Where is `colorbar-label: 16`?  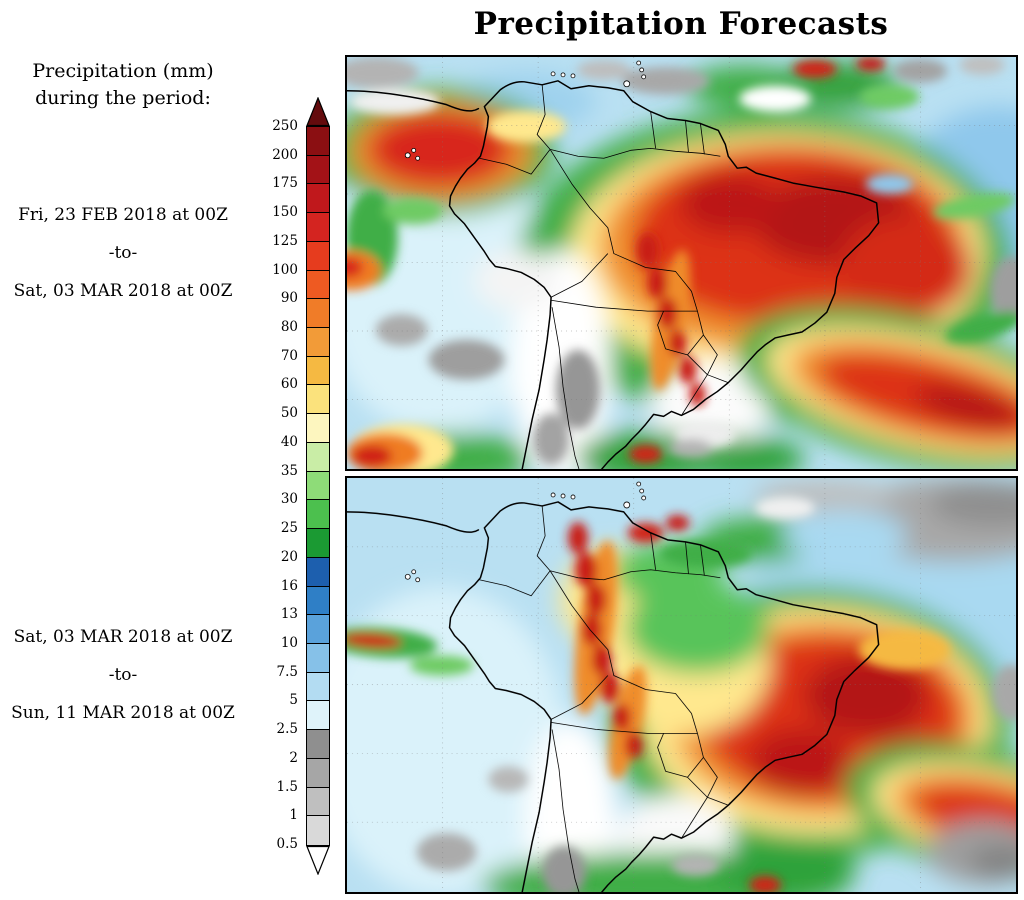 colorbar-label: 16 is located at coordinates (289, 585).